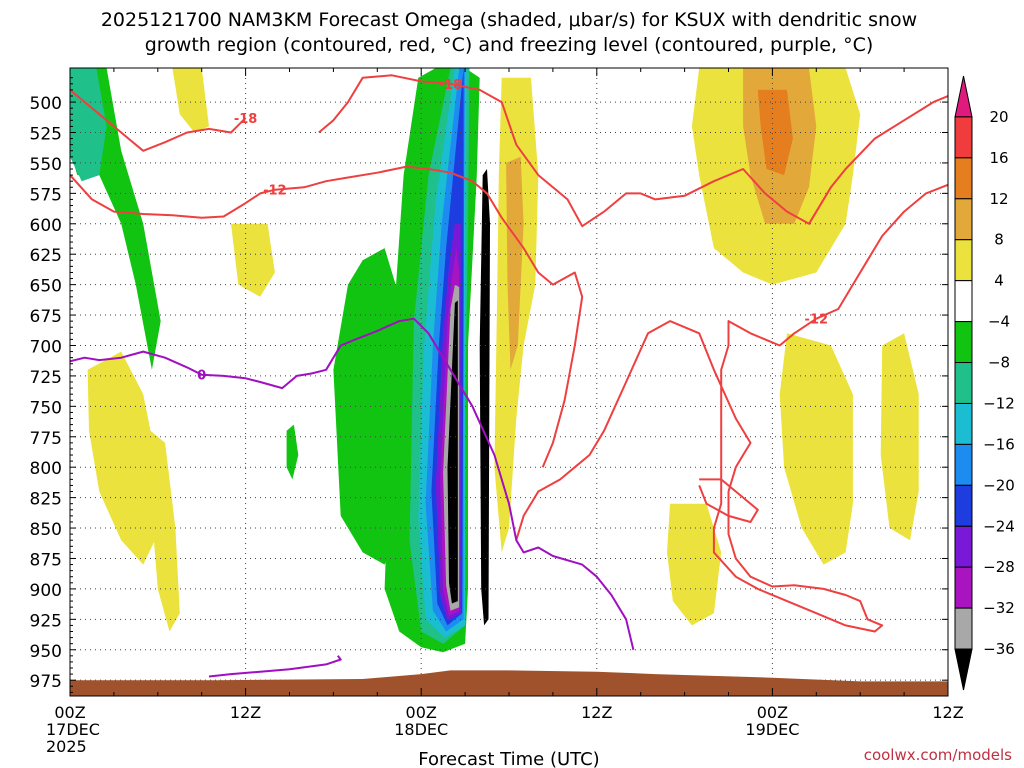 The height and width of the screenshot is (768, 1024). What do you see at coordinates (46, 560) in the screenshot?
I see `y-tick-label: 875` at bounding box center [46, 560].